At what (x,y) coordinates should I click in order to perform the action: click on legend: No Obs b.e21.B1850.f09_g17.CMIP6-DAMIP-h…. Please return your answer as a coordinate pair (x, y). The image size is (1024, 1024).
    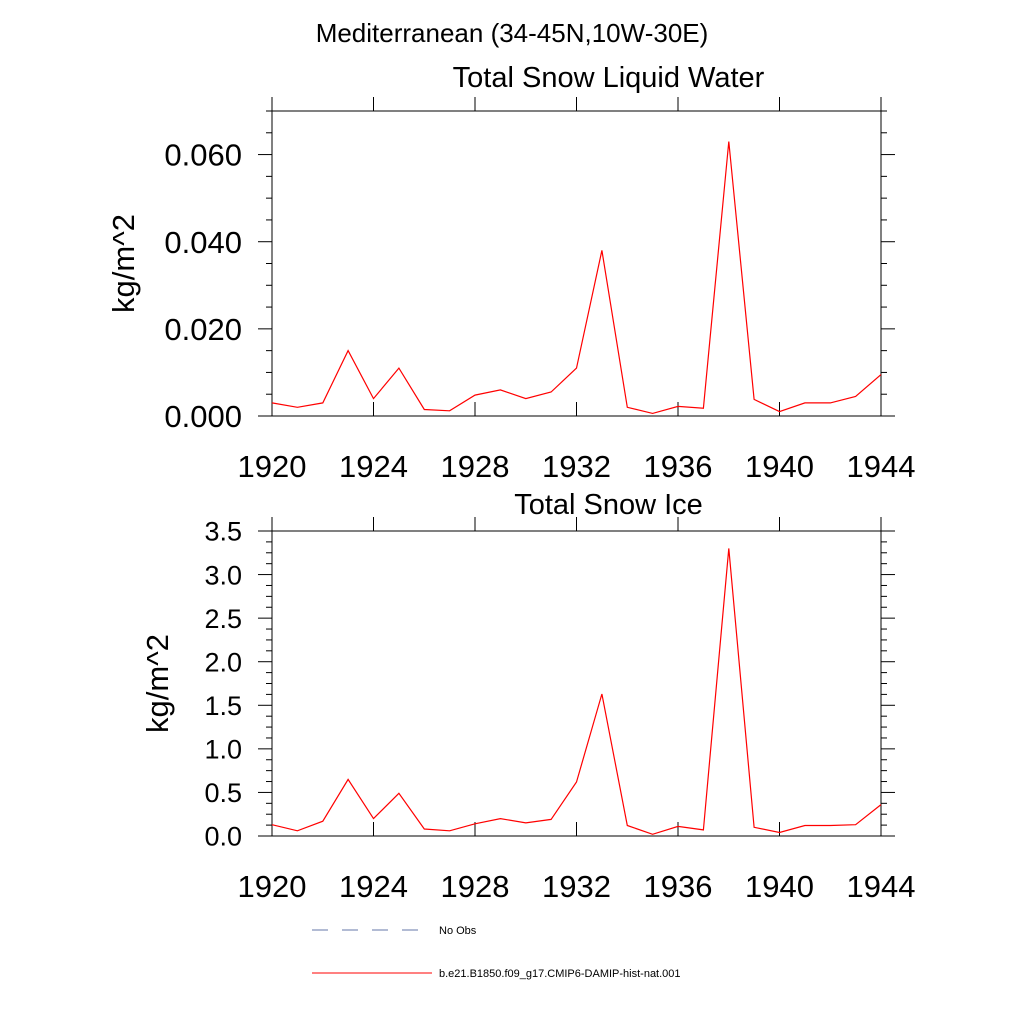
    Looking at the image, I should click on (496, 952).